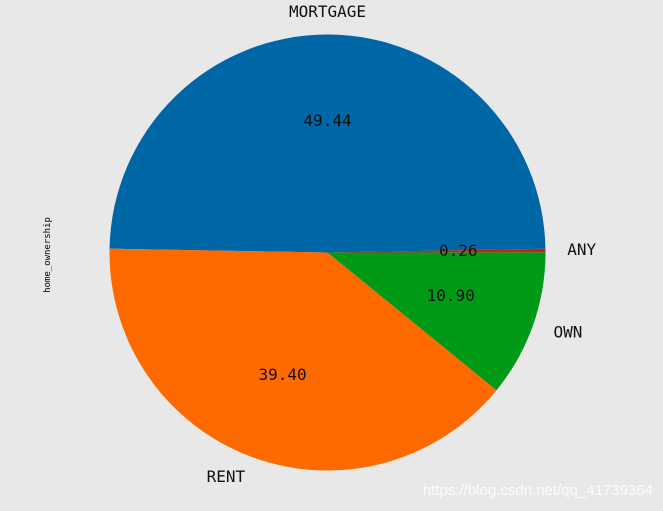 The height and width of the screenshot is (511, 663). What do you see at coordinates (436, 321) in the screenshot?
I see `pie-slice-own` at bounding box center [436, 321].